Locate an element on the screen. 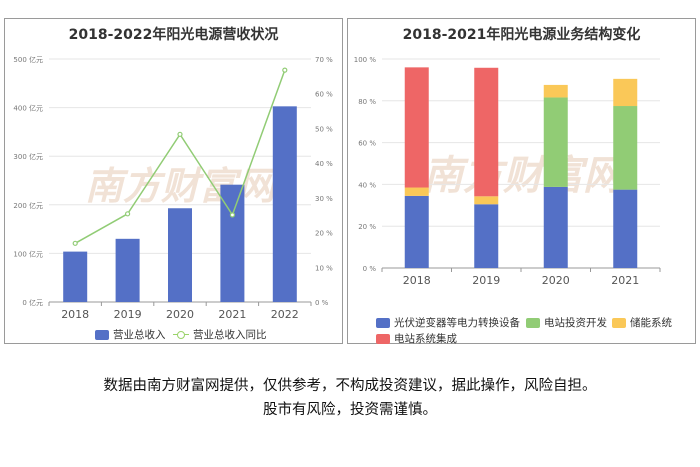 This screenshot has height=467, width=700. y-tick-label: 40 % is located at coordinates (367, 185).